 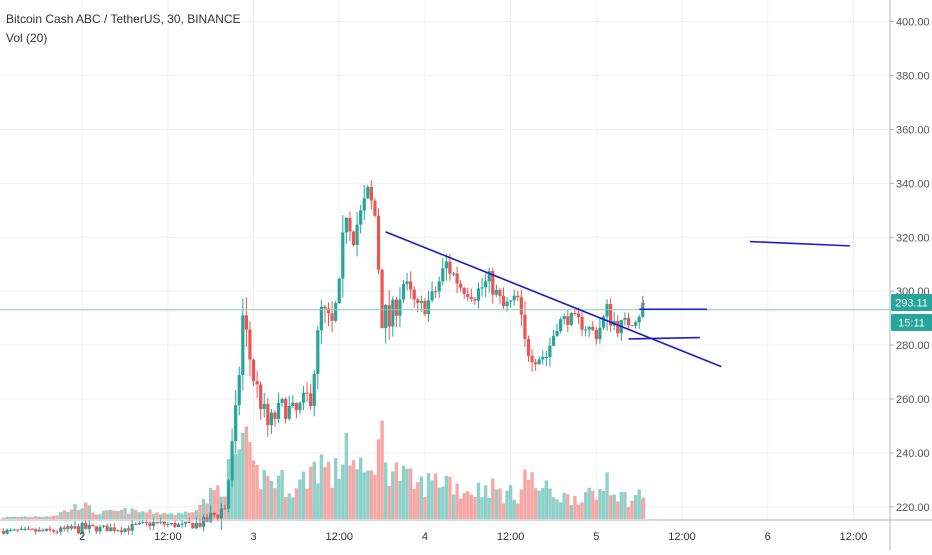 What do you see at coordinates (27, 38) in the screenshot?
I see `volume-indicator-label: Vol (20)` at bounding box center [27, 38].